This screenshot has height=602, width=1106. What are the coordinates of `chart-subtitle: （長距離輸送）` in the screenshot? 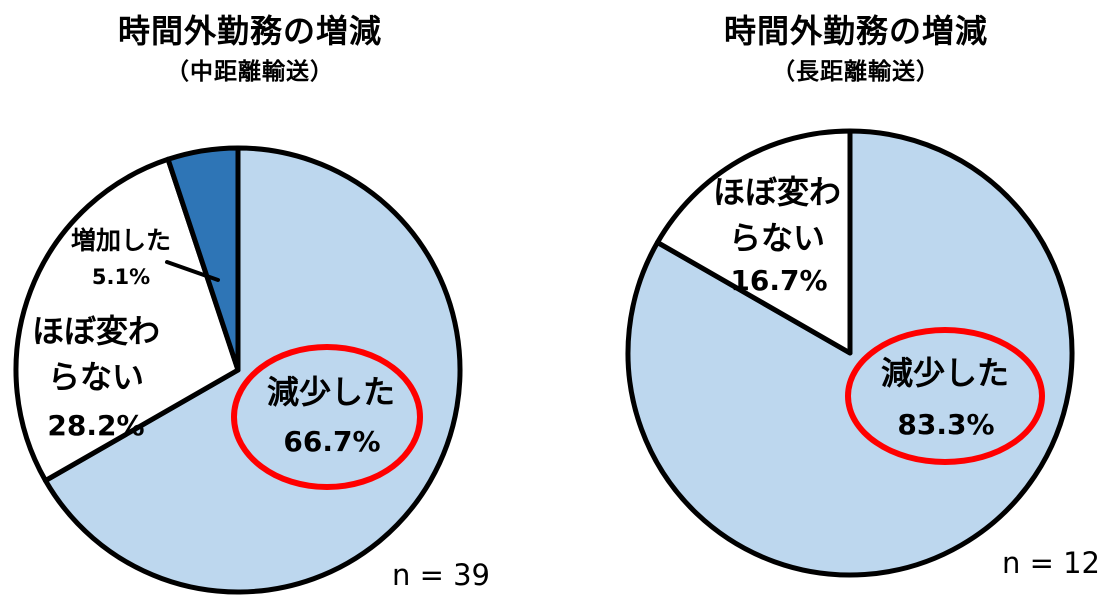 It's located at (856, 72).